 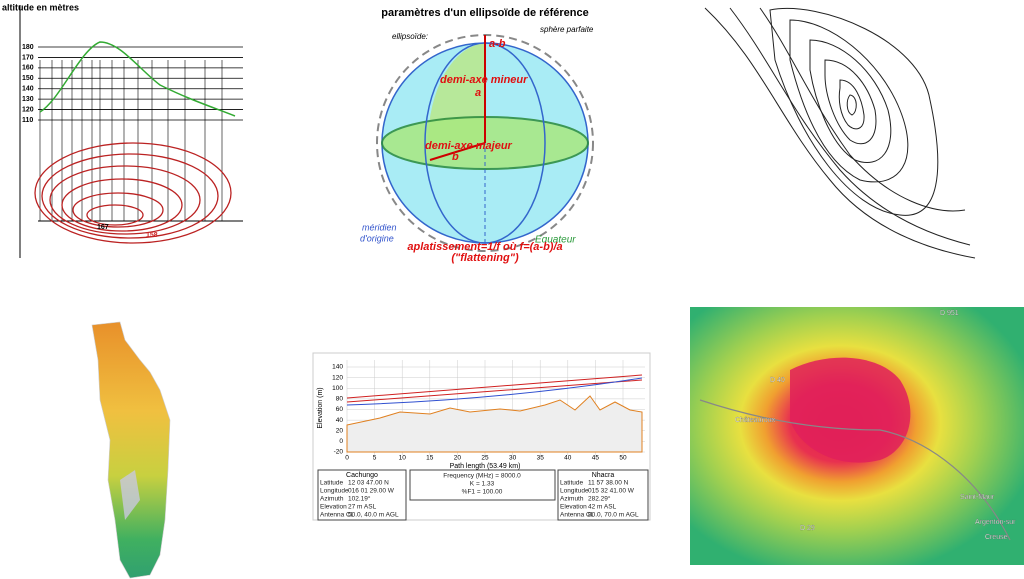 I want to click on map-label: D 951, so click(x=949, y=313).